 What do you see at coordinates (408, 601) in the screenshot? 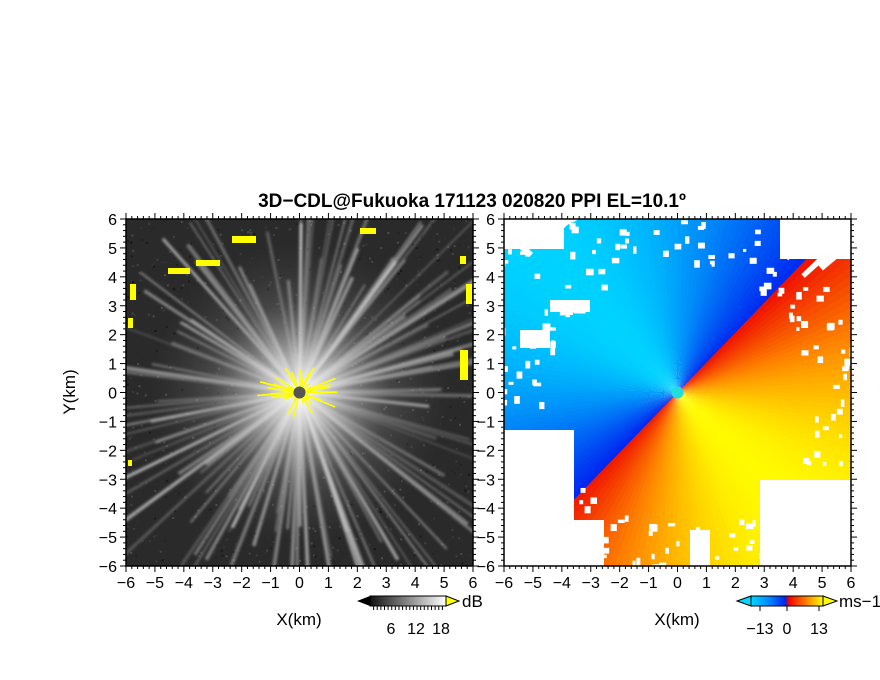
I see `left-colorbar-frame` at bounding box center [408, 601].